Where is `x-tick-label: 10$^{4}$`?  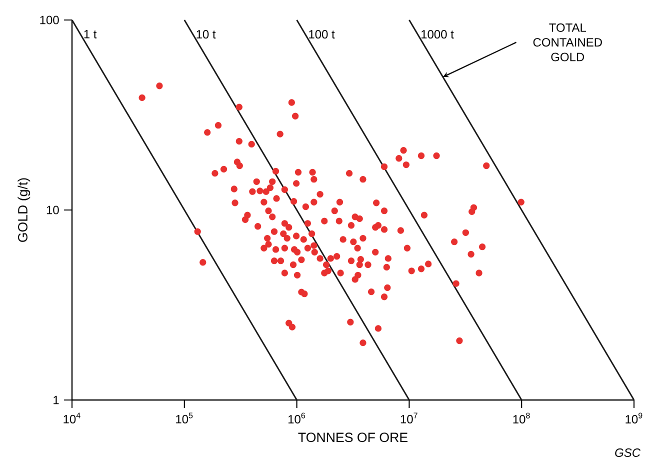 x-tick-label: 10$^{4}$ is located at coordinates (72, 418).